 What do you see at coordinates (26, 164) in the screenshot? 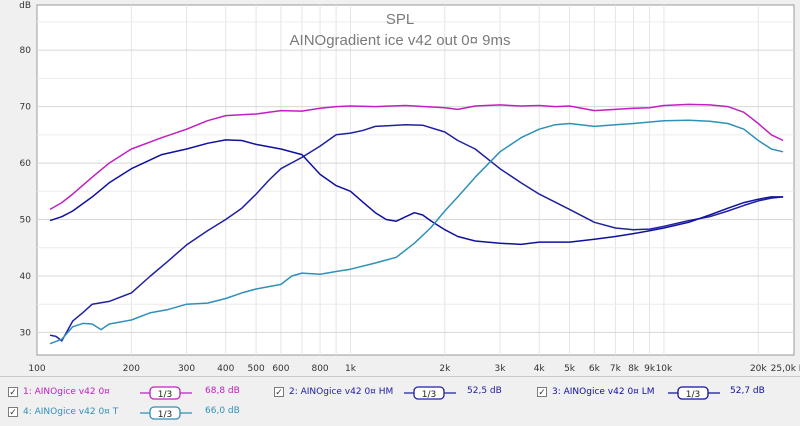
I see `y-tick-label: 60` at bounding box center [26, 164].